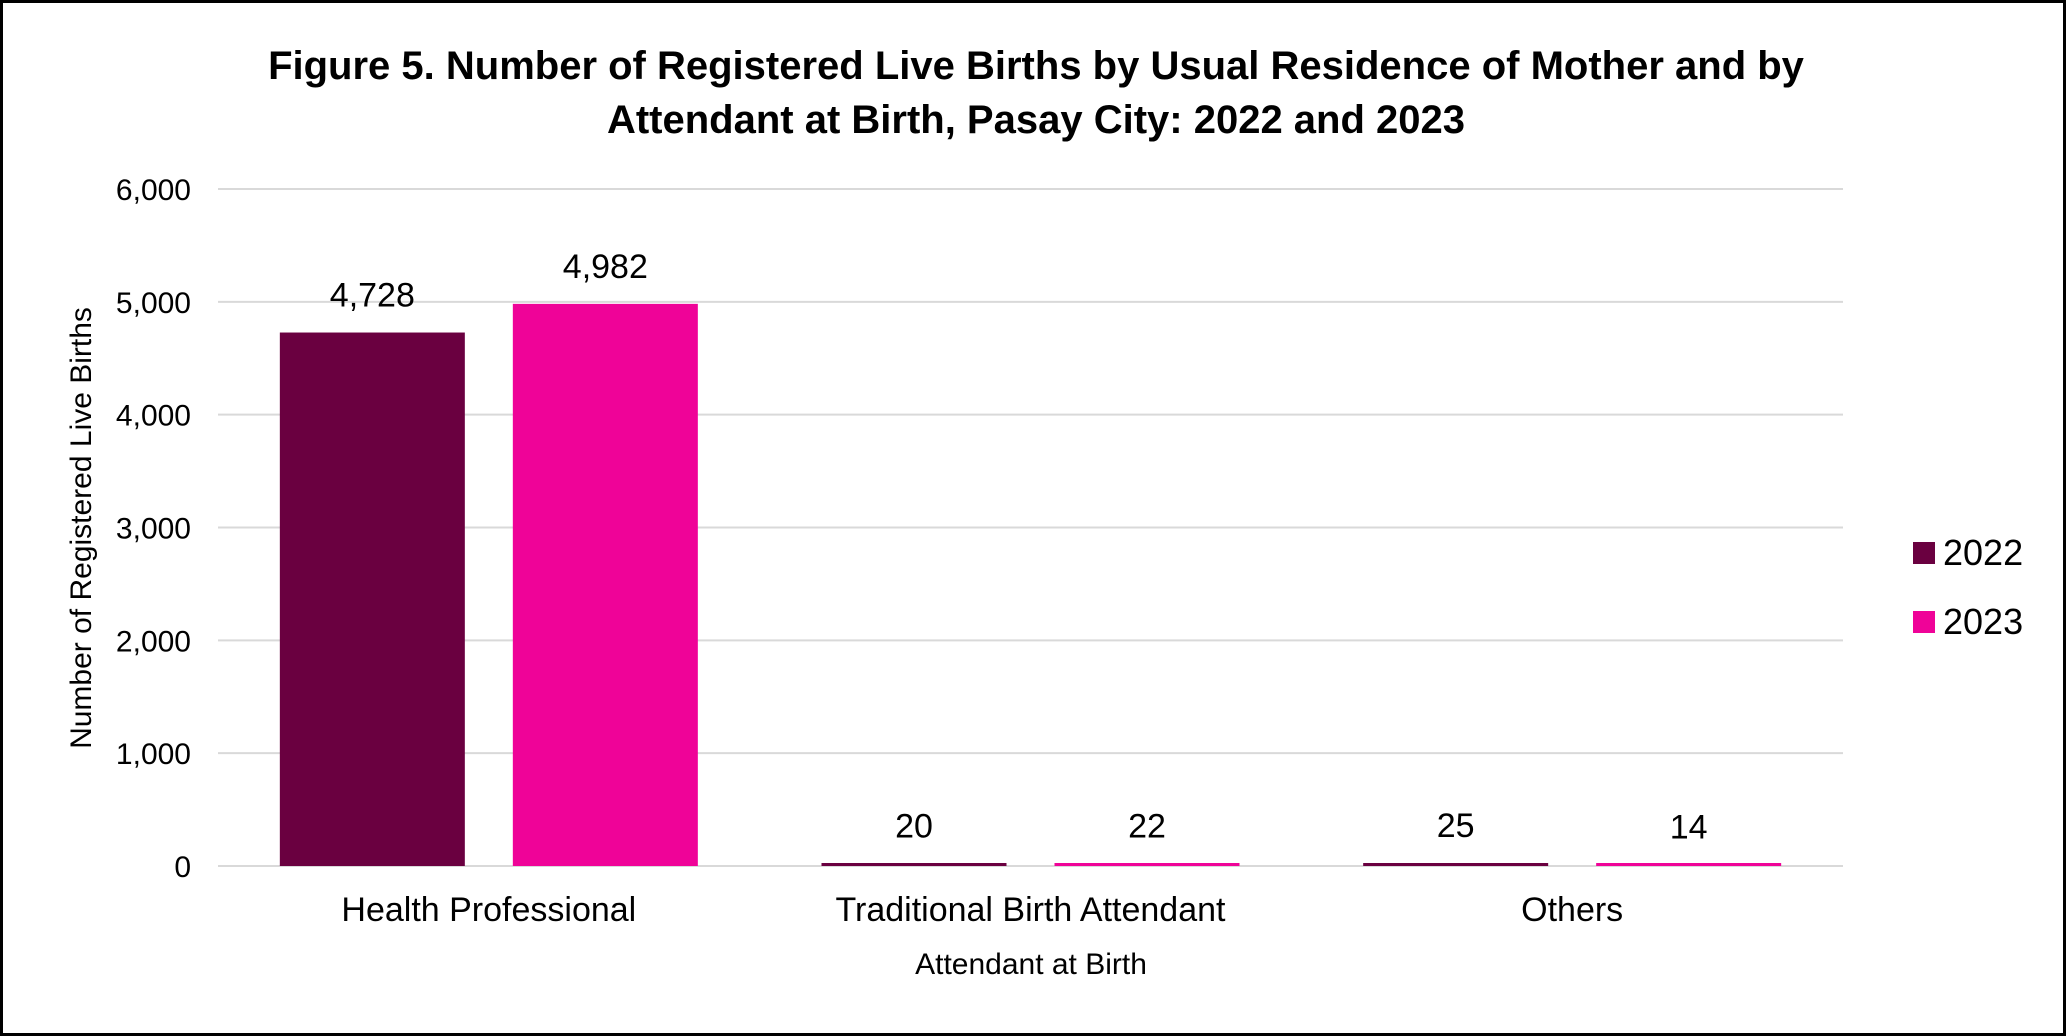  What do you see at coordinates (1572, 910) in the screenshot?
I see `x-tick-label: Others` at bounding box center [1572, 910].